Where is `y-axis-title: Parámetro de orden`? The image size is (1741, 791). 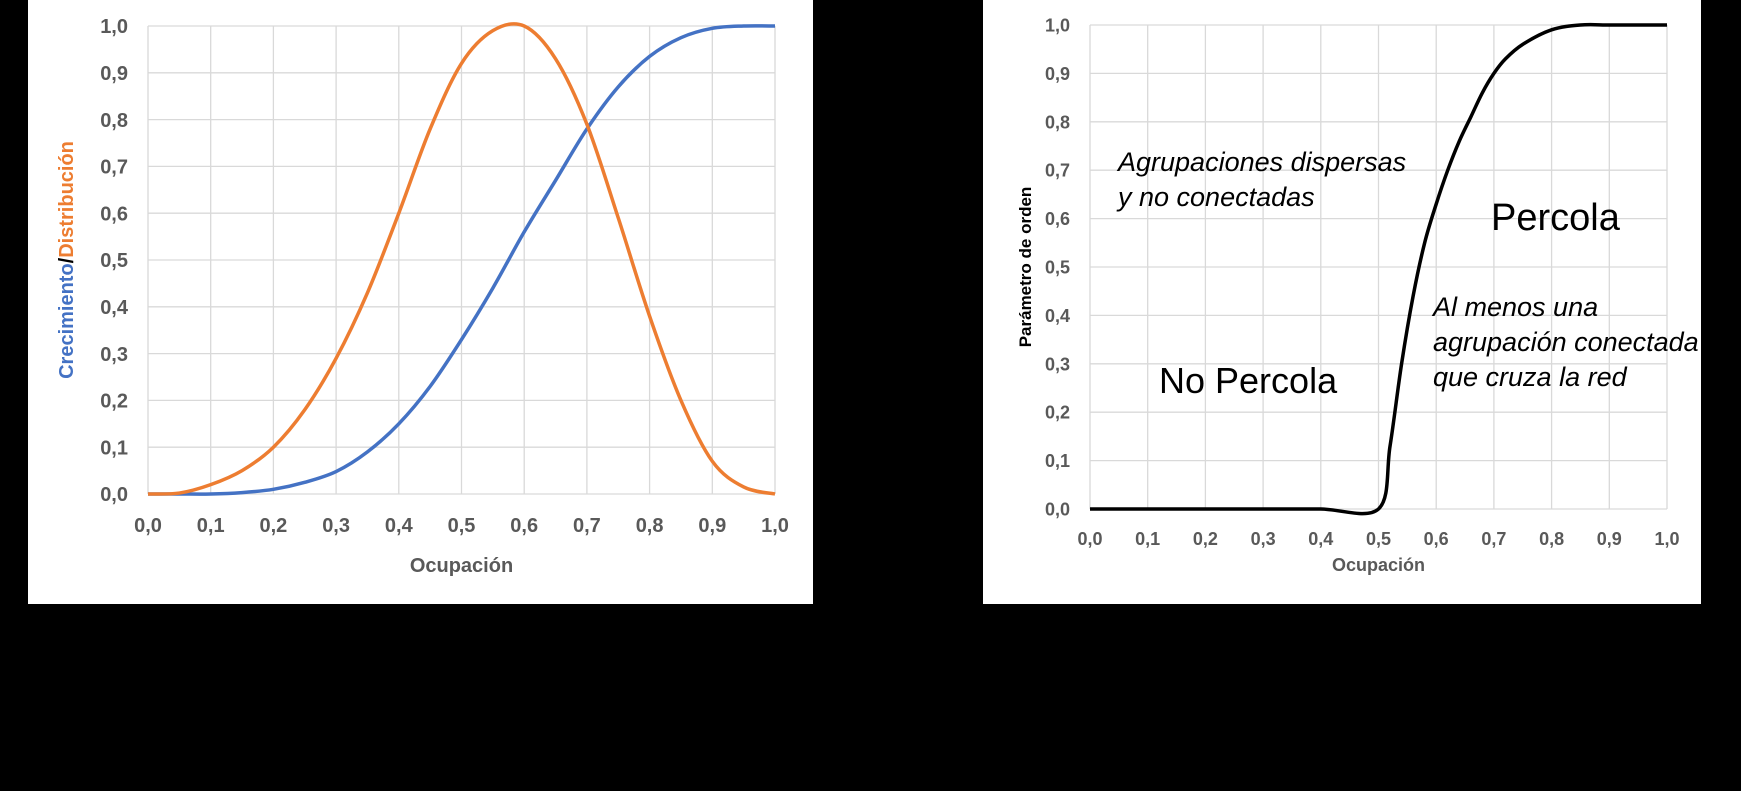 y-axis-title: Parámetro de orden is located at coordinates (1025, 267).